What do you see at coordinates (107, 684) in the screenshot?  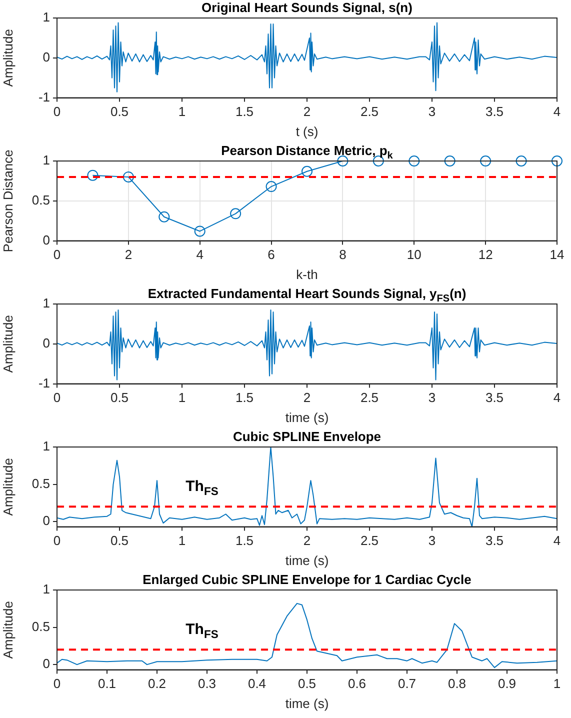 I see `x-tick-label: 0.1` at bounding box center [107, 684].